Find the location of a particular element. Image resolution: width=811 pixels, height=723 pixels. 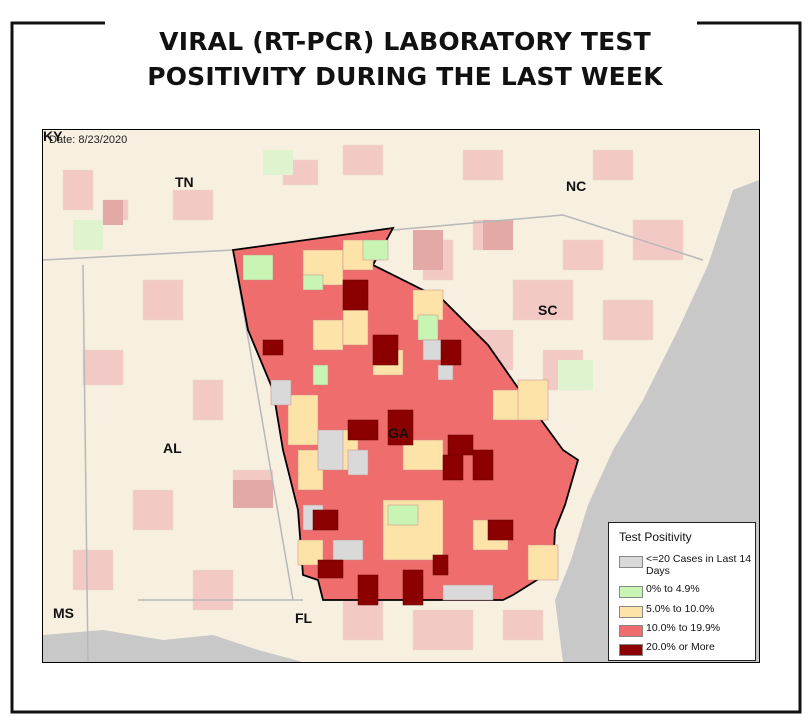

legend-label: 20.0% or More is located at coordinates (680, 647).